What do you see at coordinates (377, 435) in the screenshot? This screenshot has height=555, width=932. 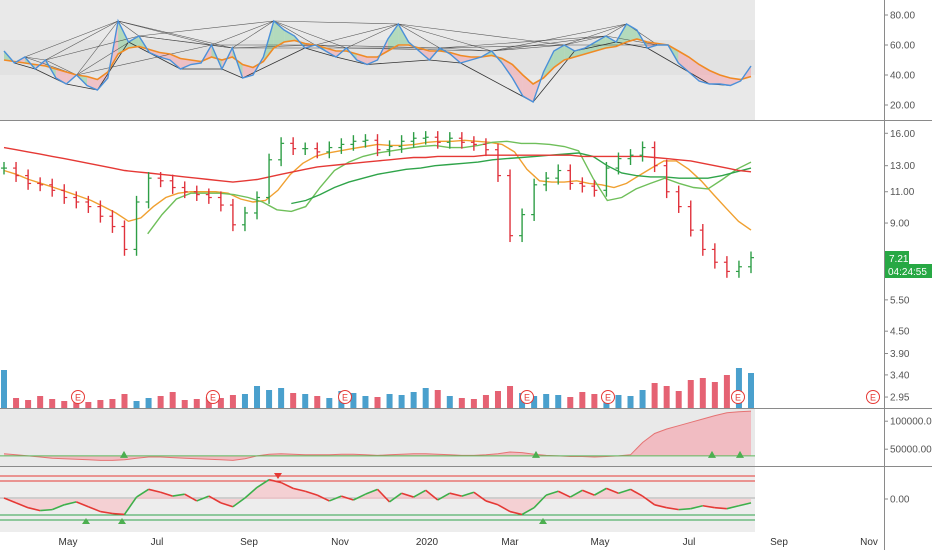 I see `cumulative-volume-area` at bounding box center [377, 435].